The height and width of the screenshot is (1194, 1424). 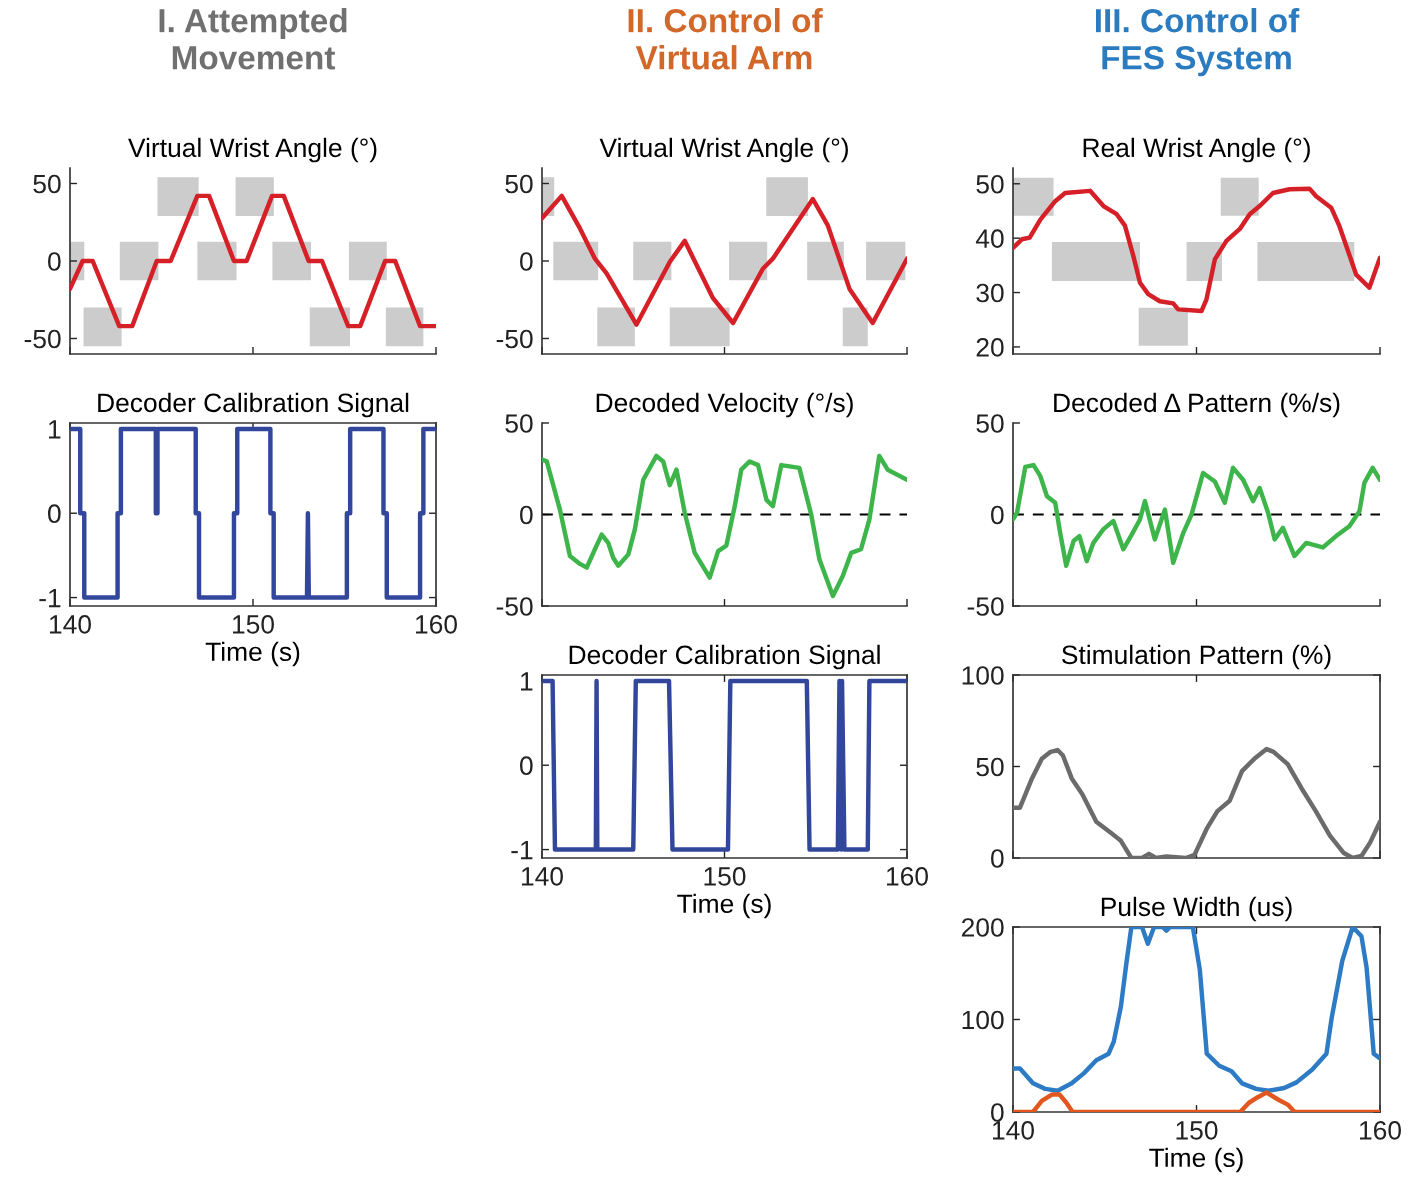 I want to click on y-tick-label: 20, so click(x=990, y=347).